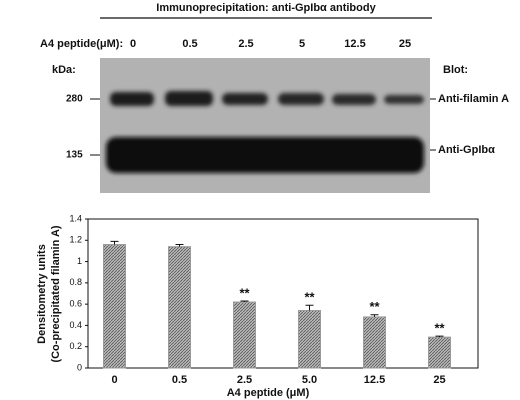 This screenshot has width=520, height=400. What do you see at coordinates (74, 99) in the screenshot?
I see `marker-label: 280` at bounding box center [74, 99].